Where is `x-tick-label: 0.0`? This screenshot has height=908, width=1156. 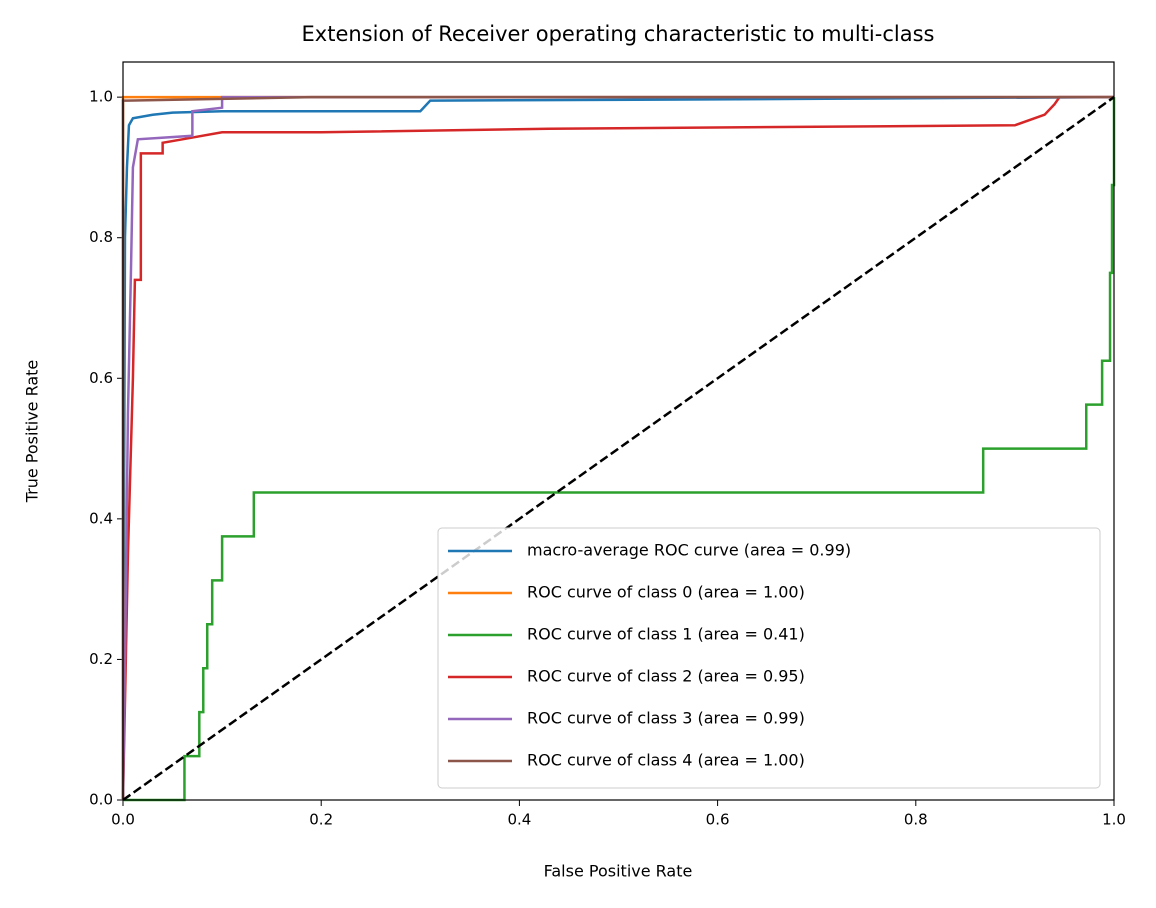 x-tick-label: 0.0 is located at coordinates (123, 820).